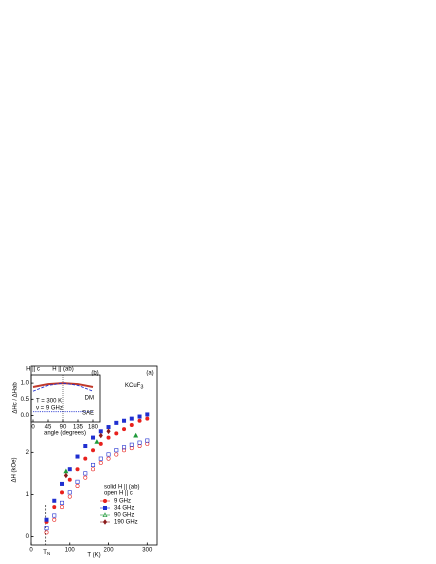 The width and height of the screenshot is (436, 564). Describe the element at coordinates (25, 400) in the screenshot. I see `y-tick-label: 0.5` at that location.